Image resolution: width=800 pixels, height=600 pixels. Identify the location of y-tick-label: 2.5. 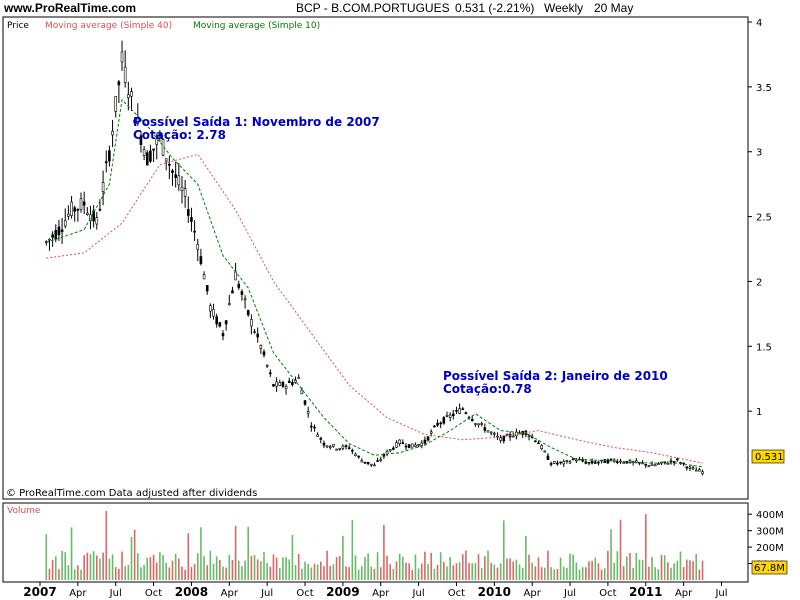
(764, 218).